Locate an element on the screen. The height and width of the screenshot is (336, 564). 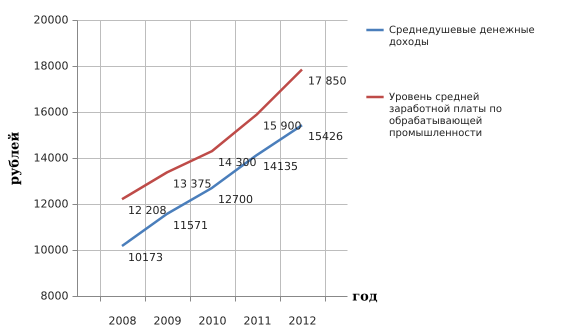
x-axis-title: год is located at coordinates (365, 297).